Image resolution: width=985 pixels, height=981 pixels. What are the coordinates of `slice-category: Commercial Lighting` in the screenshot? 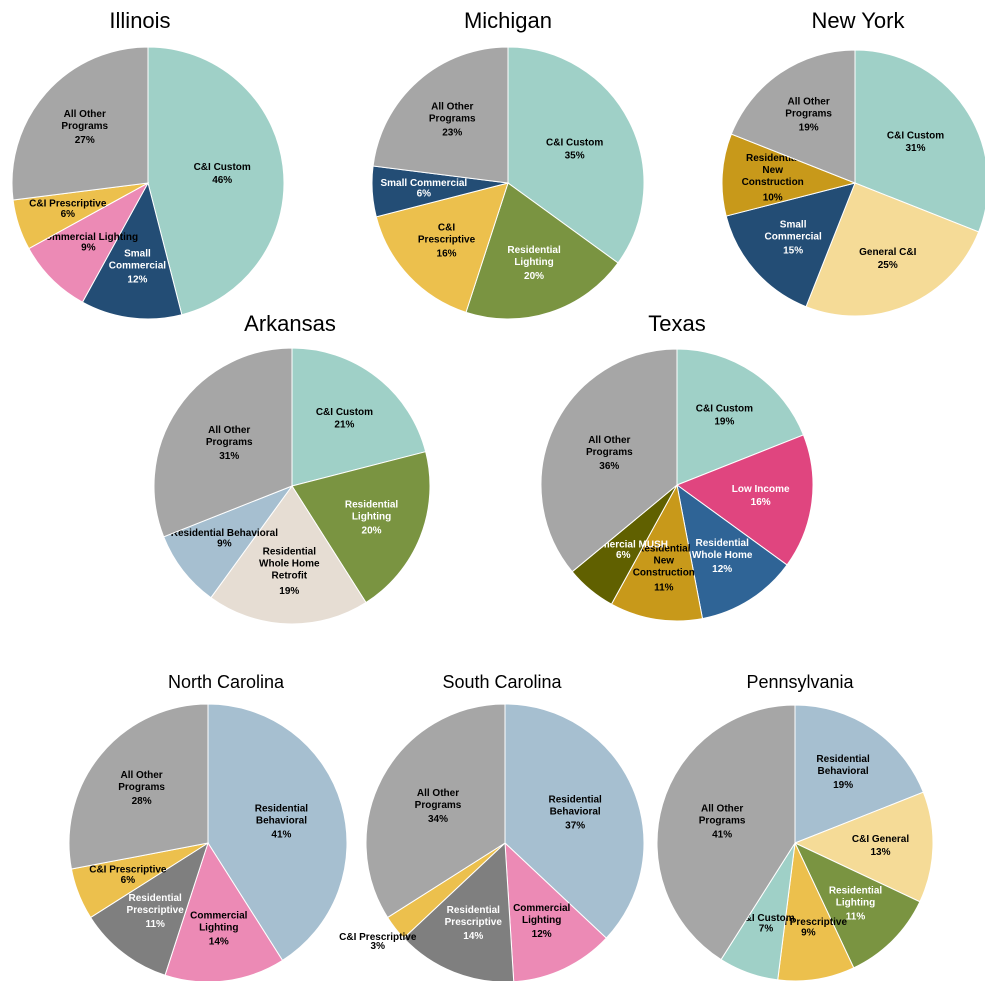 It's located at (541, 913).